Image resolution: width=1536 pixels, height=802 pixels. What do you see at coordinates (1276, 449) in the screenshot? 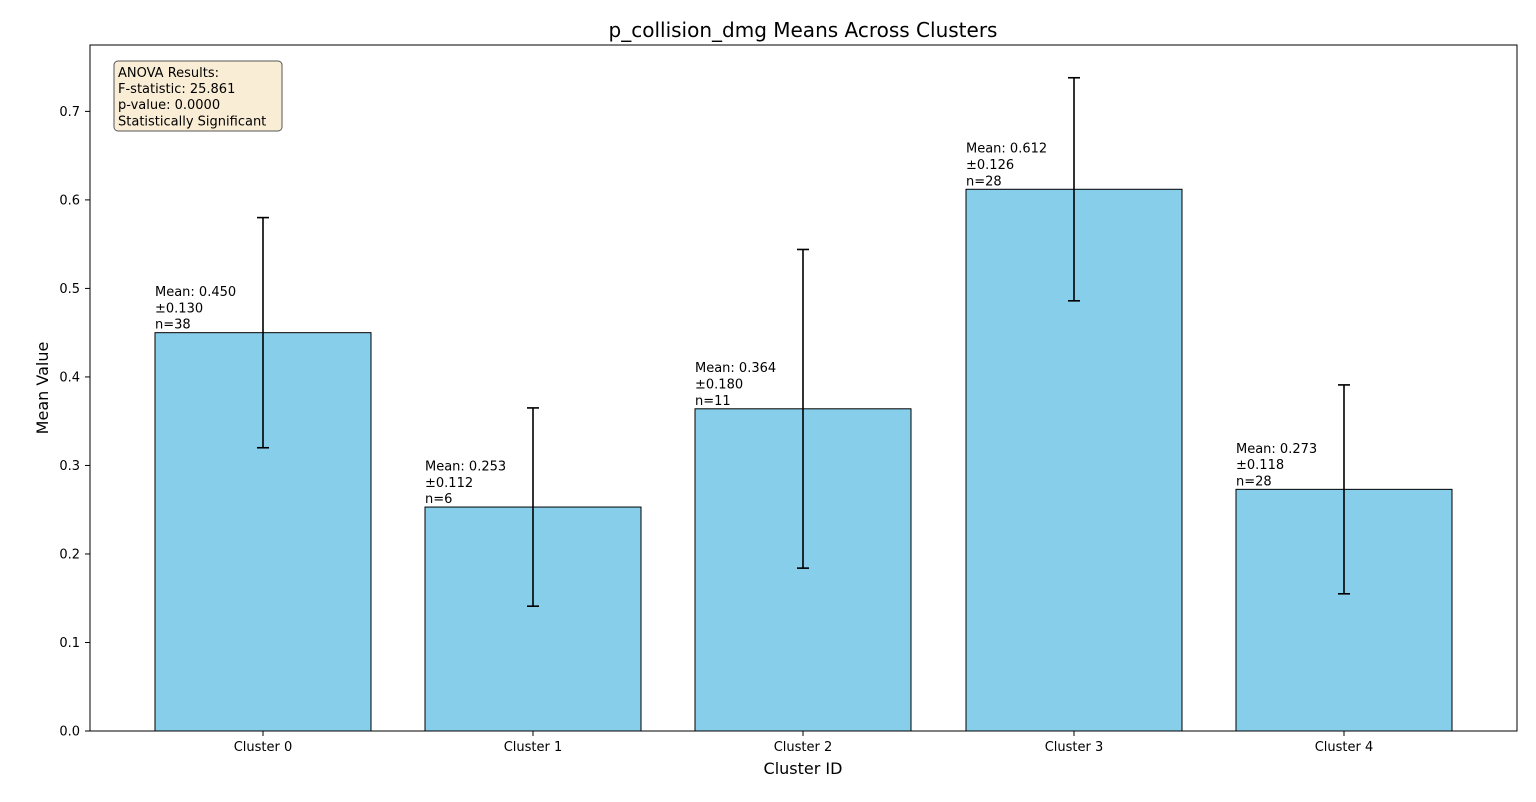
I see `bar-label-line-4-0: Mean: 0.273` at bounding box center [1276, 449].